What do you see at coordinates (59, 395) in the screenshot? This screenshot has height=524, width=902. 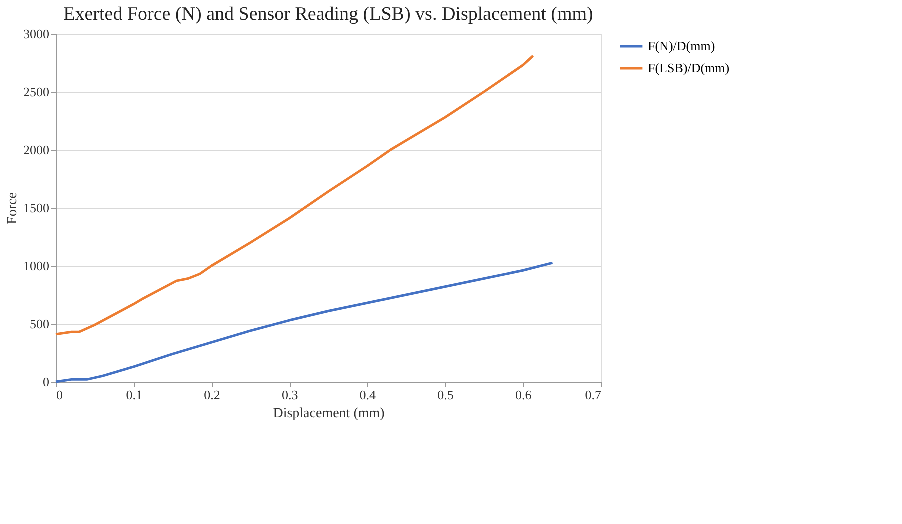 I see `x-tick-label: 0` at bounding box center [59, 395].